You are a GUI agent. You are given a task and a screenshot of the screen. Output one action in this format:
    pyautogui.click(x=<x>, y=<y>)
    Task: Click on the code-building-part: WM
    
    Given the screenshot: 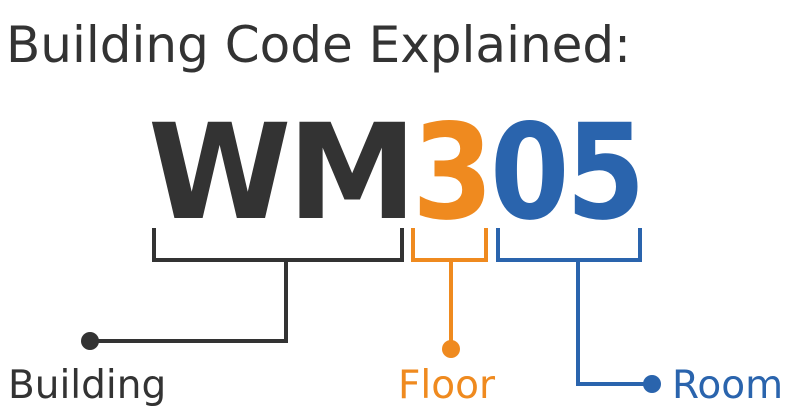 What is the action you would take?
    pyautogui.click(x=280, y=173)
    